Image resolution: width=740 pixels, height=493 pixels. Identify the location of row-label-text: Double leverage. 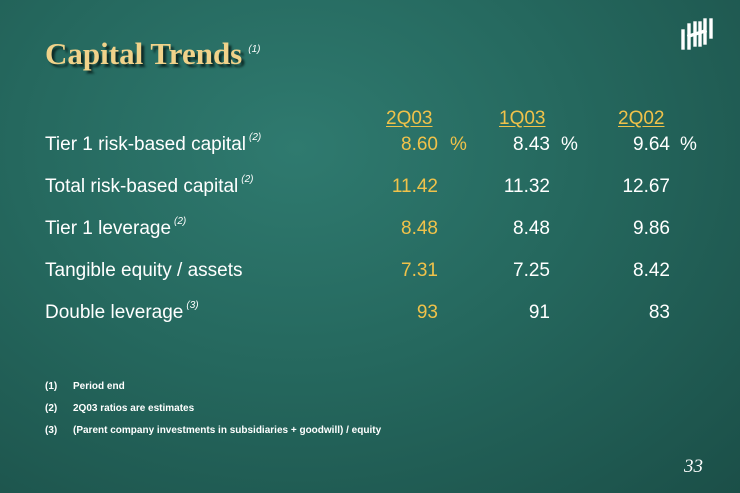
(114, 312).